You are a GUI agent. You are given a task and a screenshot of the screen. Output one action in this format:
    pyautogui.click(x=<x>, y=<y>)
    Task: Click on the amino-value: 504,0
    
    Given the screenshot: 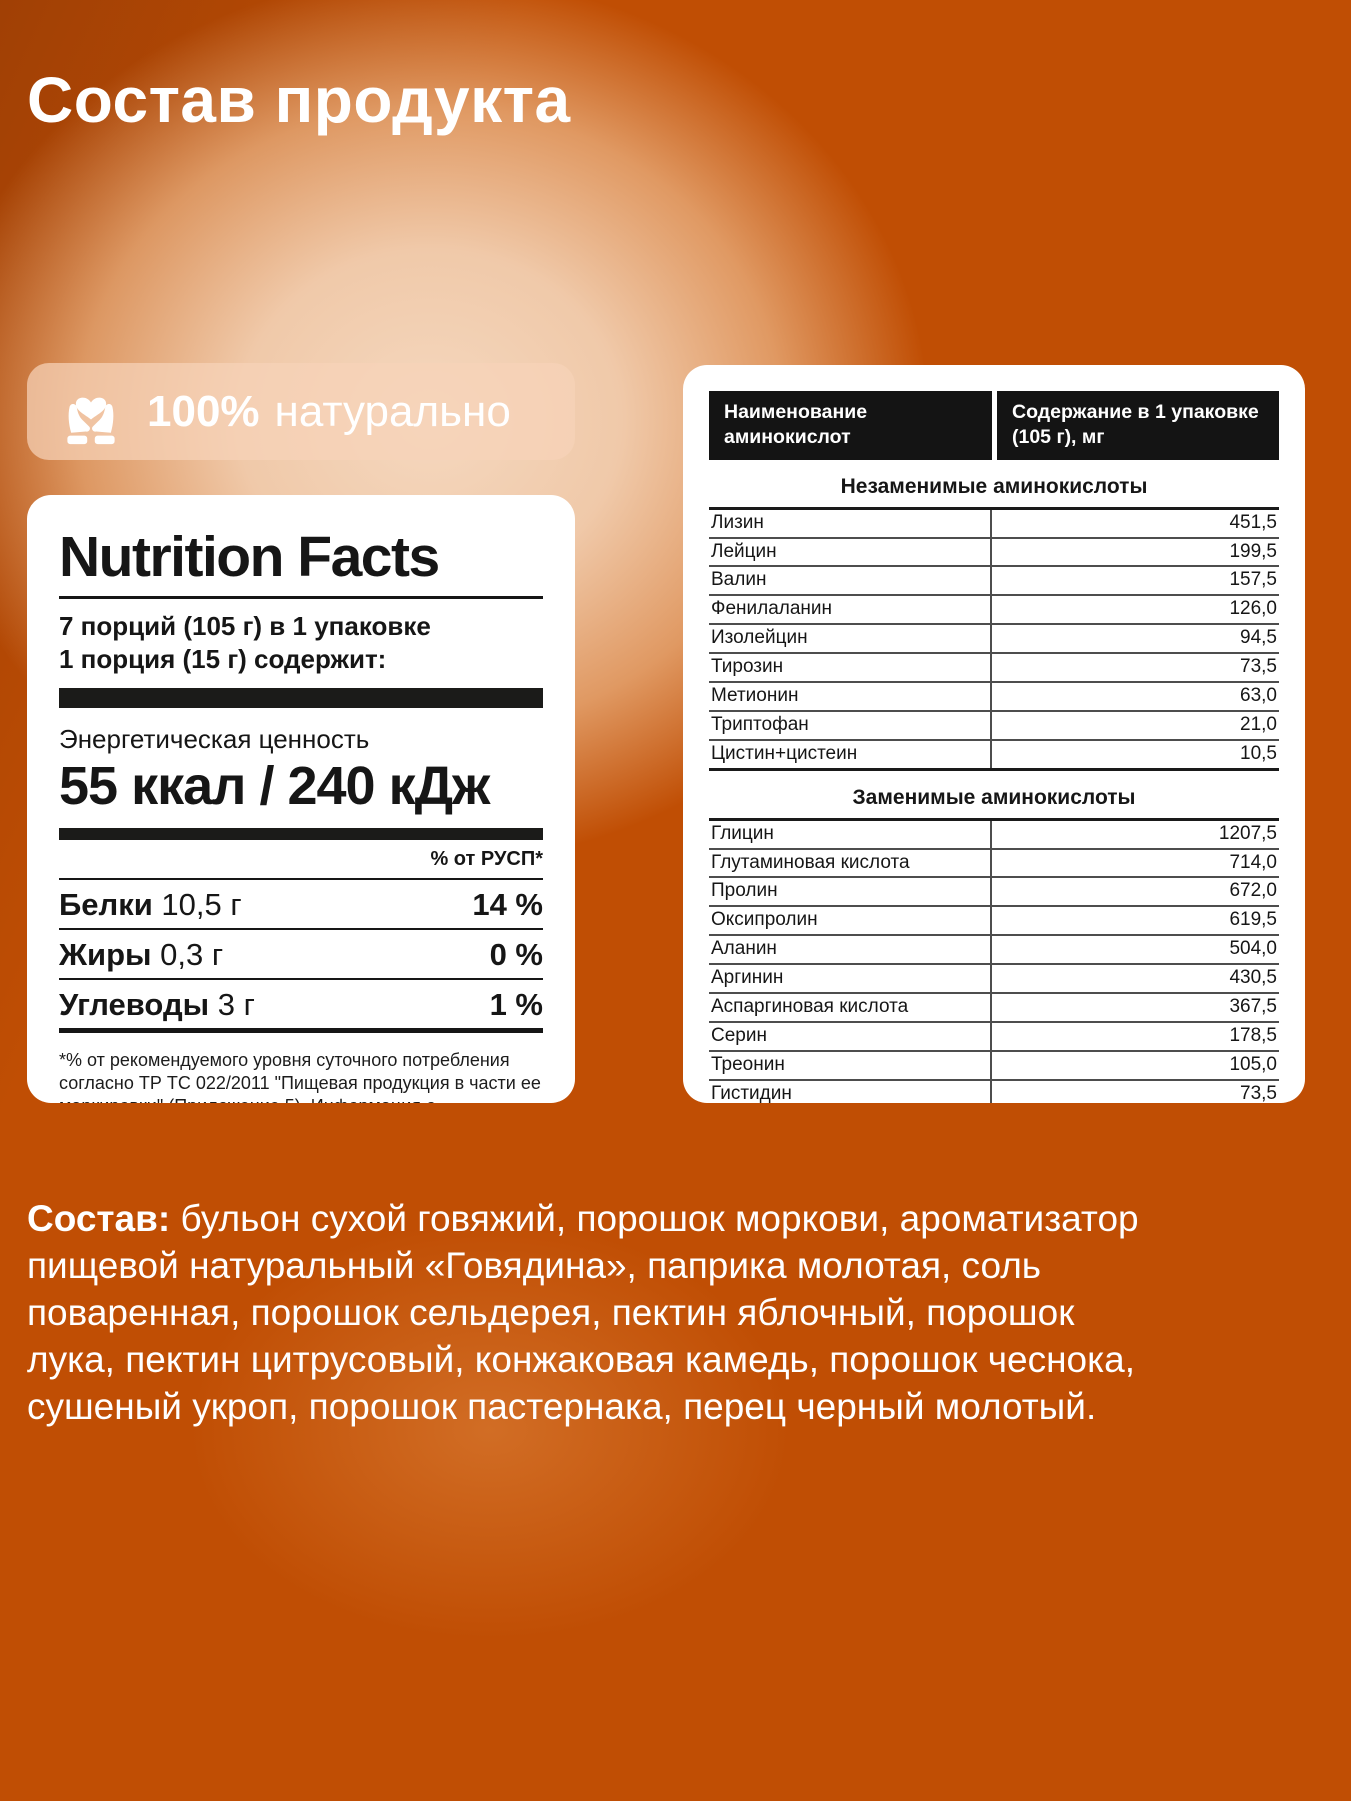 What is the action you would take?
    pyautogui.click(x=1253, y=949)
    